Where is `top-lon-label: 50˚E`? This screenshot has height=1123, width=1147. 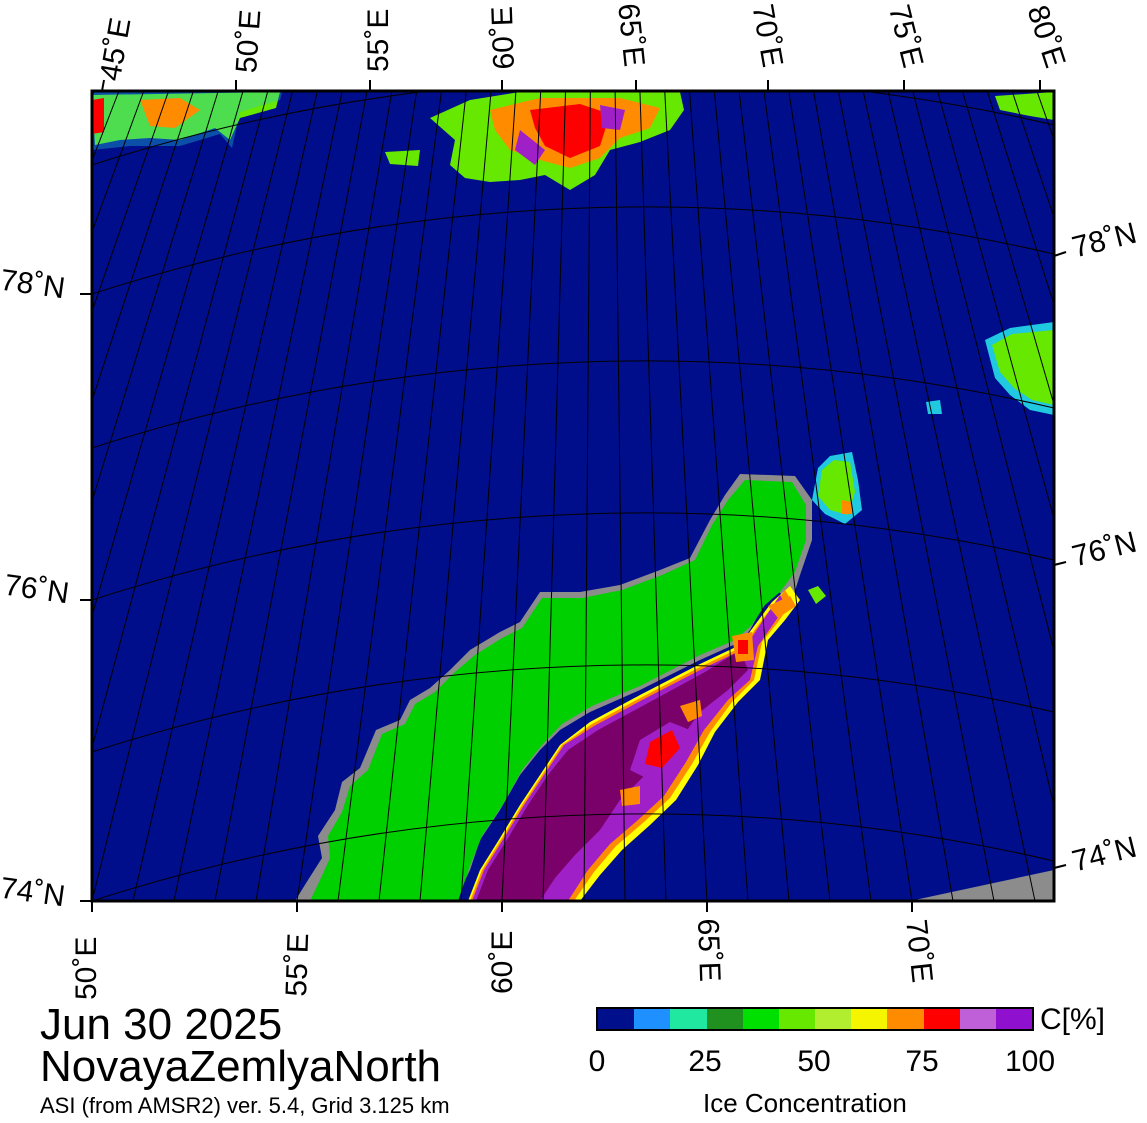 top-lon-label: 50˚E is located at coordinates (249, 41).